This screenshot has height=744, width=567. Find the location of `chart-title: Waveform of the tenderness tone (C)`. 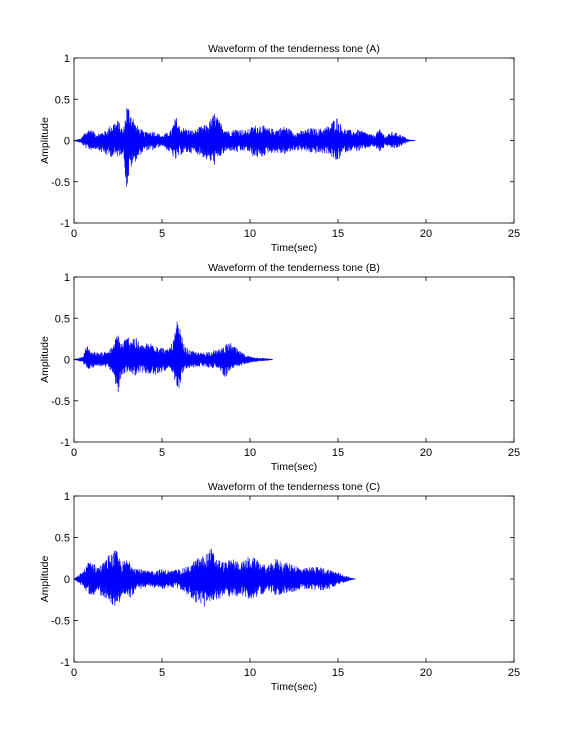

chart-title: Waveform of the tenderness tone (C) is located at coordinates (294, 487).